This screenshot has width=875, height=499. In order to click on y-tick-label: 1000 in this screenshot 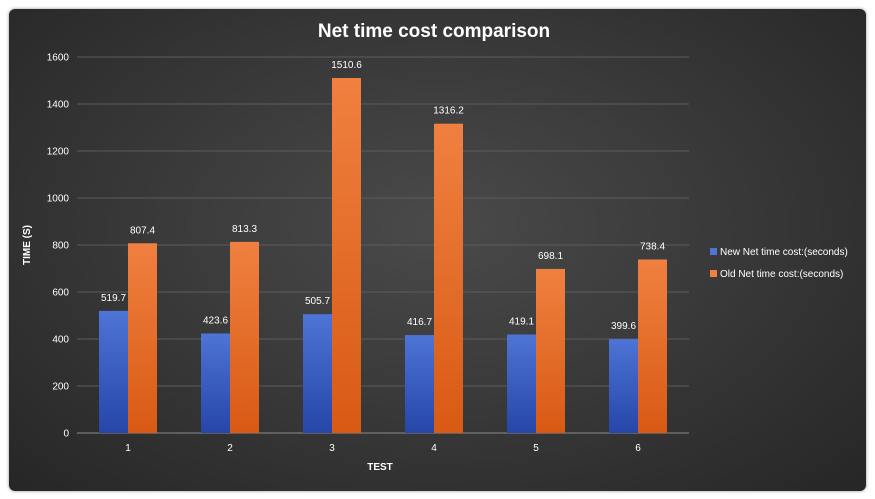, I will do `click(58, 199)`.